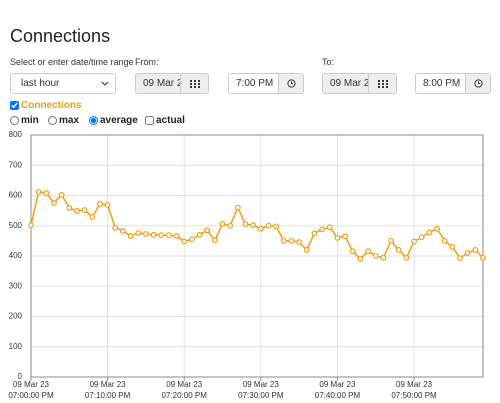  Describe the element at coordinates (51, 105) in the screenshot. I see `toggle-label: Connections` at that location.